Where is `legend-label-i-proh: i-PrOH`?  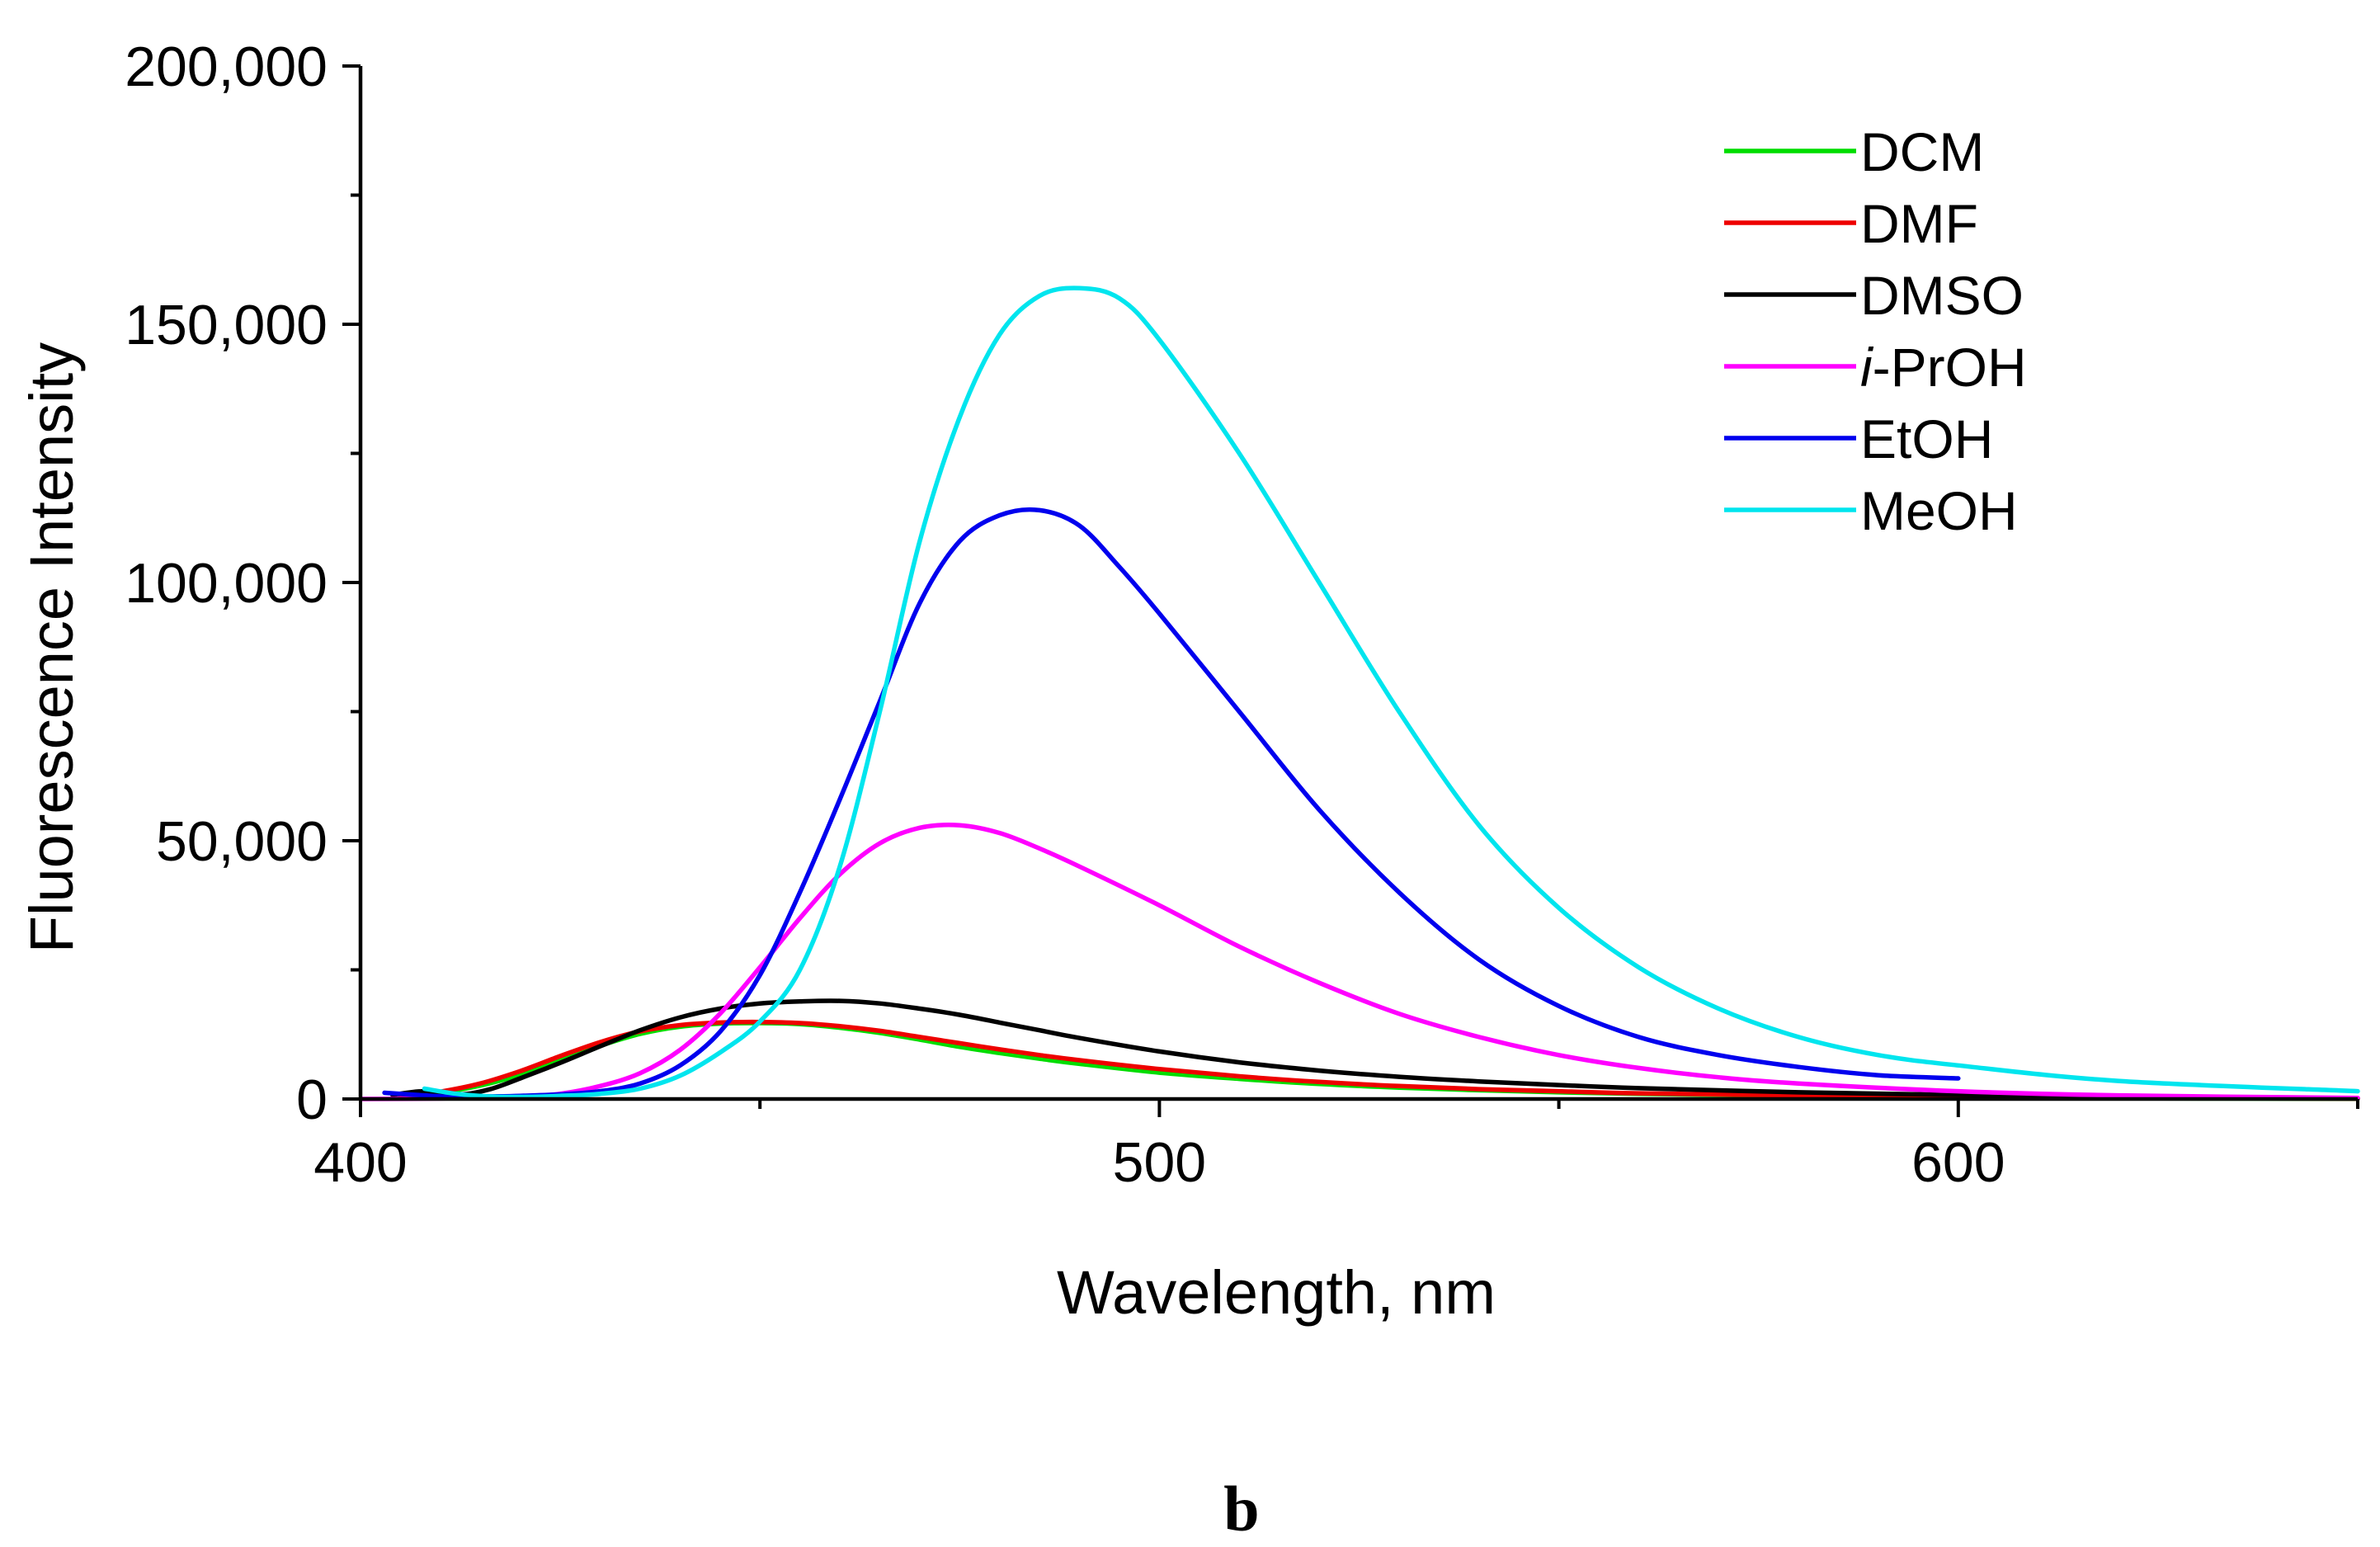
legend-label-i-proh: i-PrOH is located at coordinates (1943, 367).